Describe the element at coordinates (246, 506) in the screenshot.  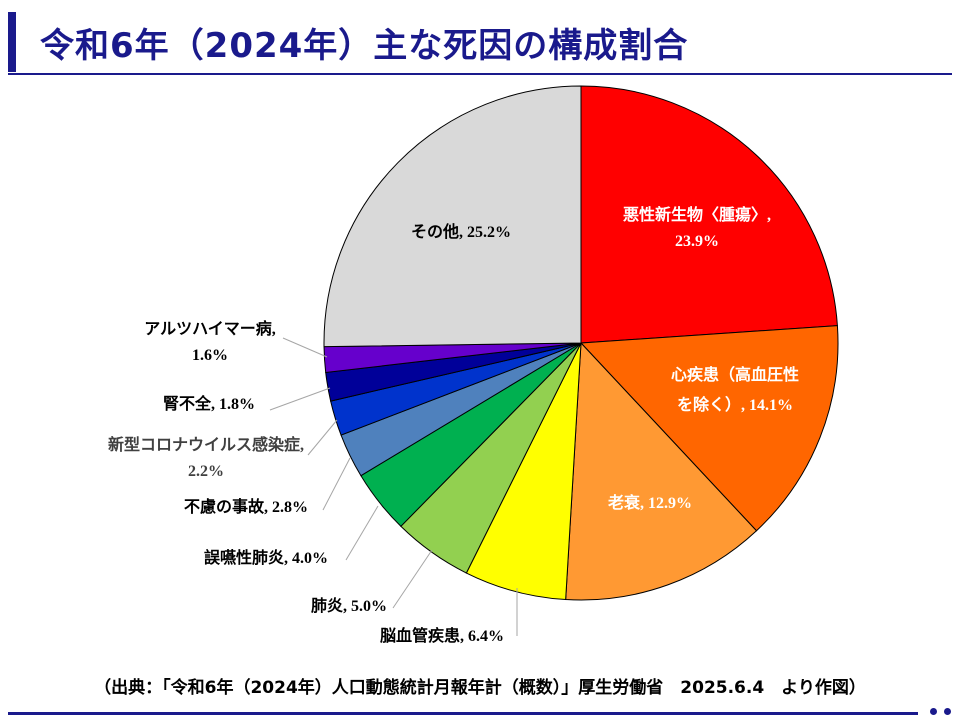
I see `slice-label: 不慮の事故, 2.8%` at that location.